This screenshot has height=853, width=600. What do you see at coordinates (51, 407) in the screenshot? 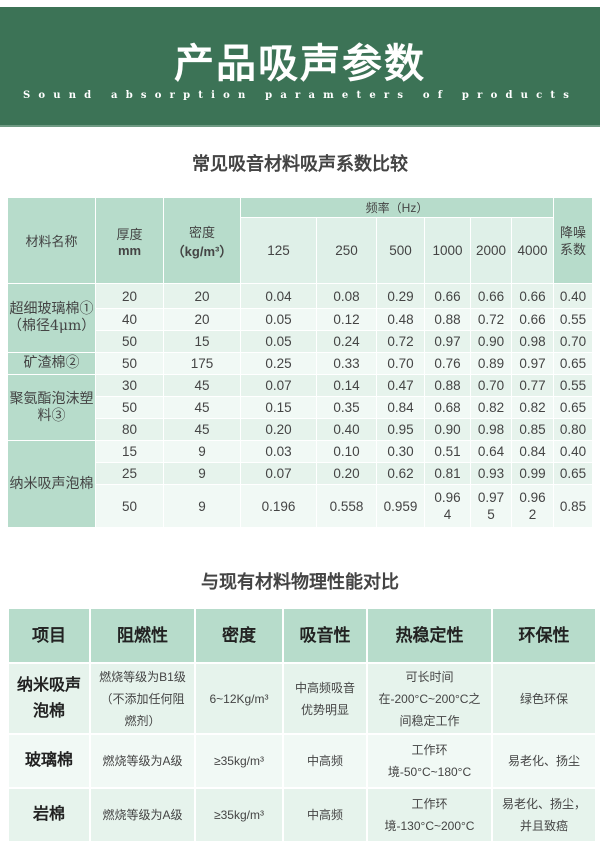
I see `material-name: 聚氨酯泡沫塑料③` at bounding box center [51, 407].